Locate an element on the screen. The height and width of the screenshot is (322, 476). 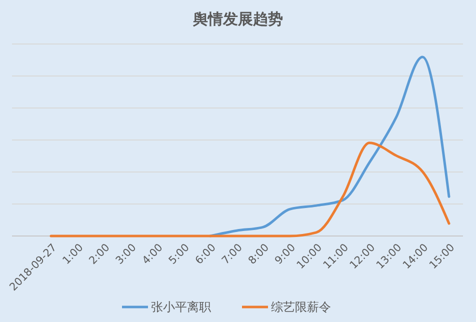
legend-label: 张小平离职 is located at coordinates (181, 307).